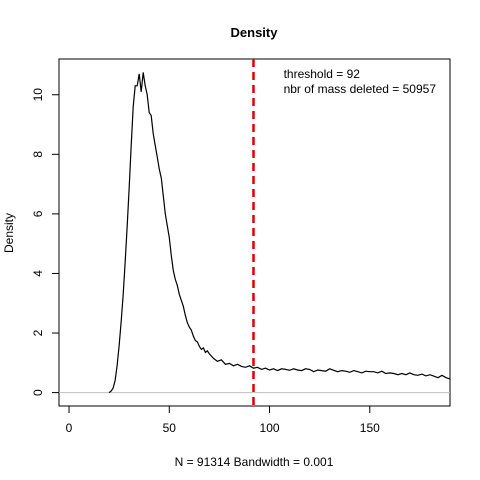  Describe the element at coordinates (38, 332) in the screenshot. I see `y-tick-label: 2` at that location.